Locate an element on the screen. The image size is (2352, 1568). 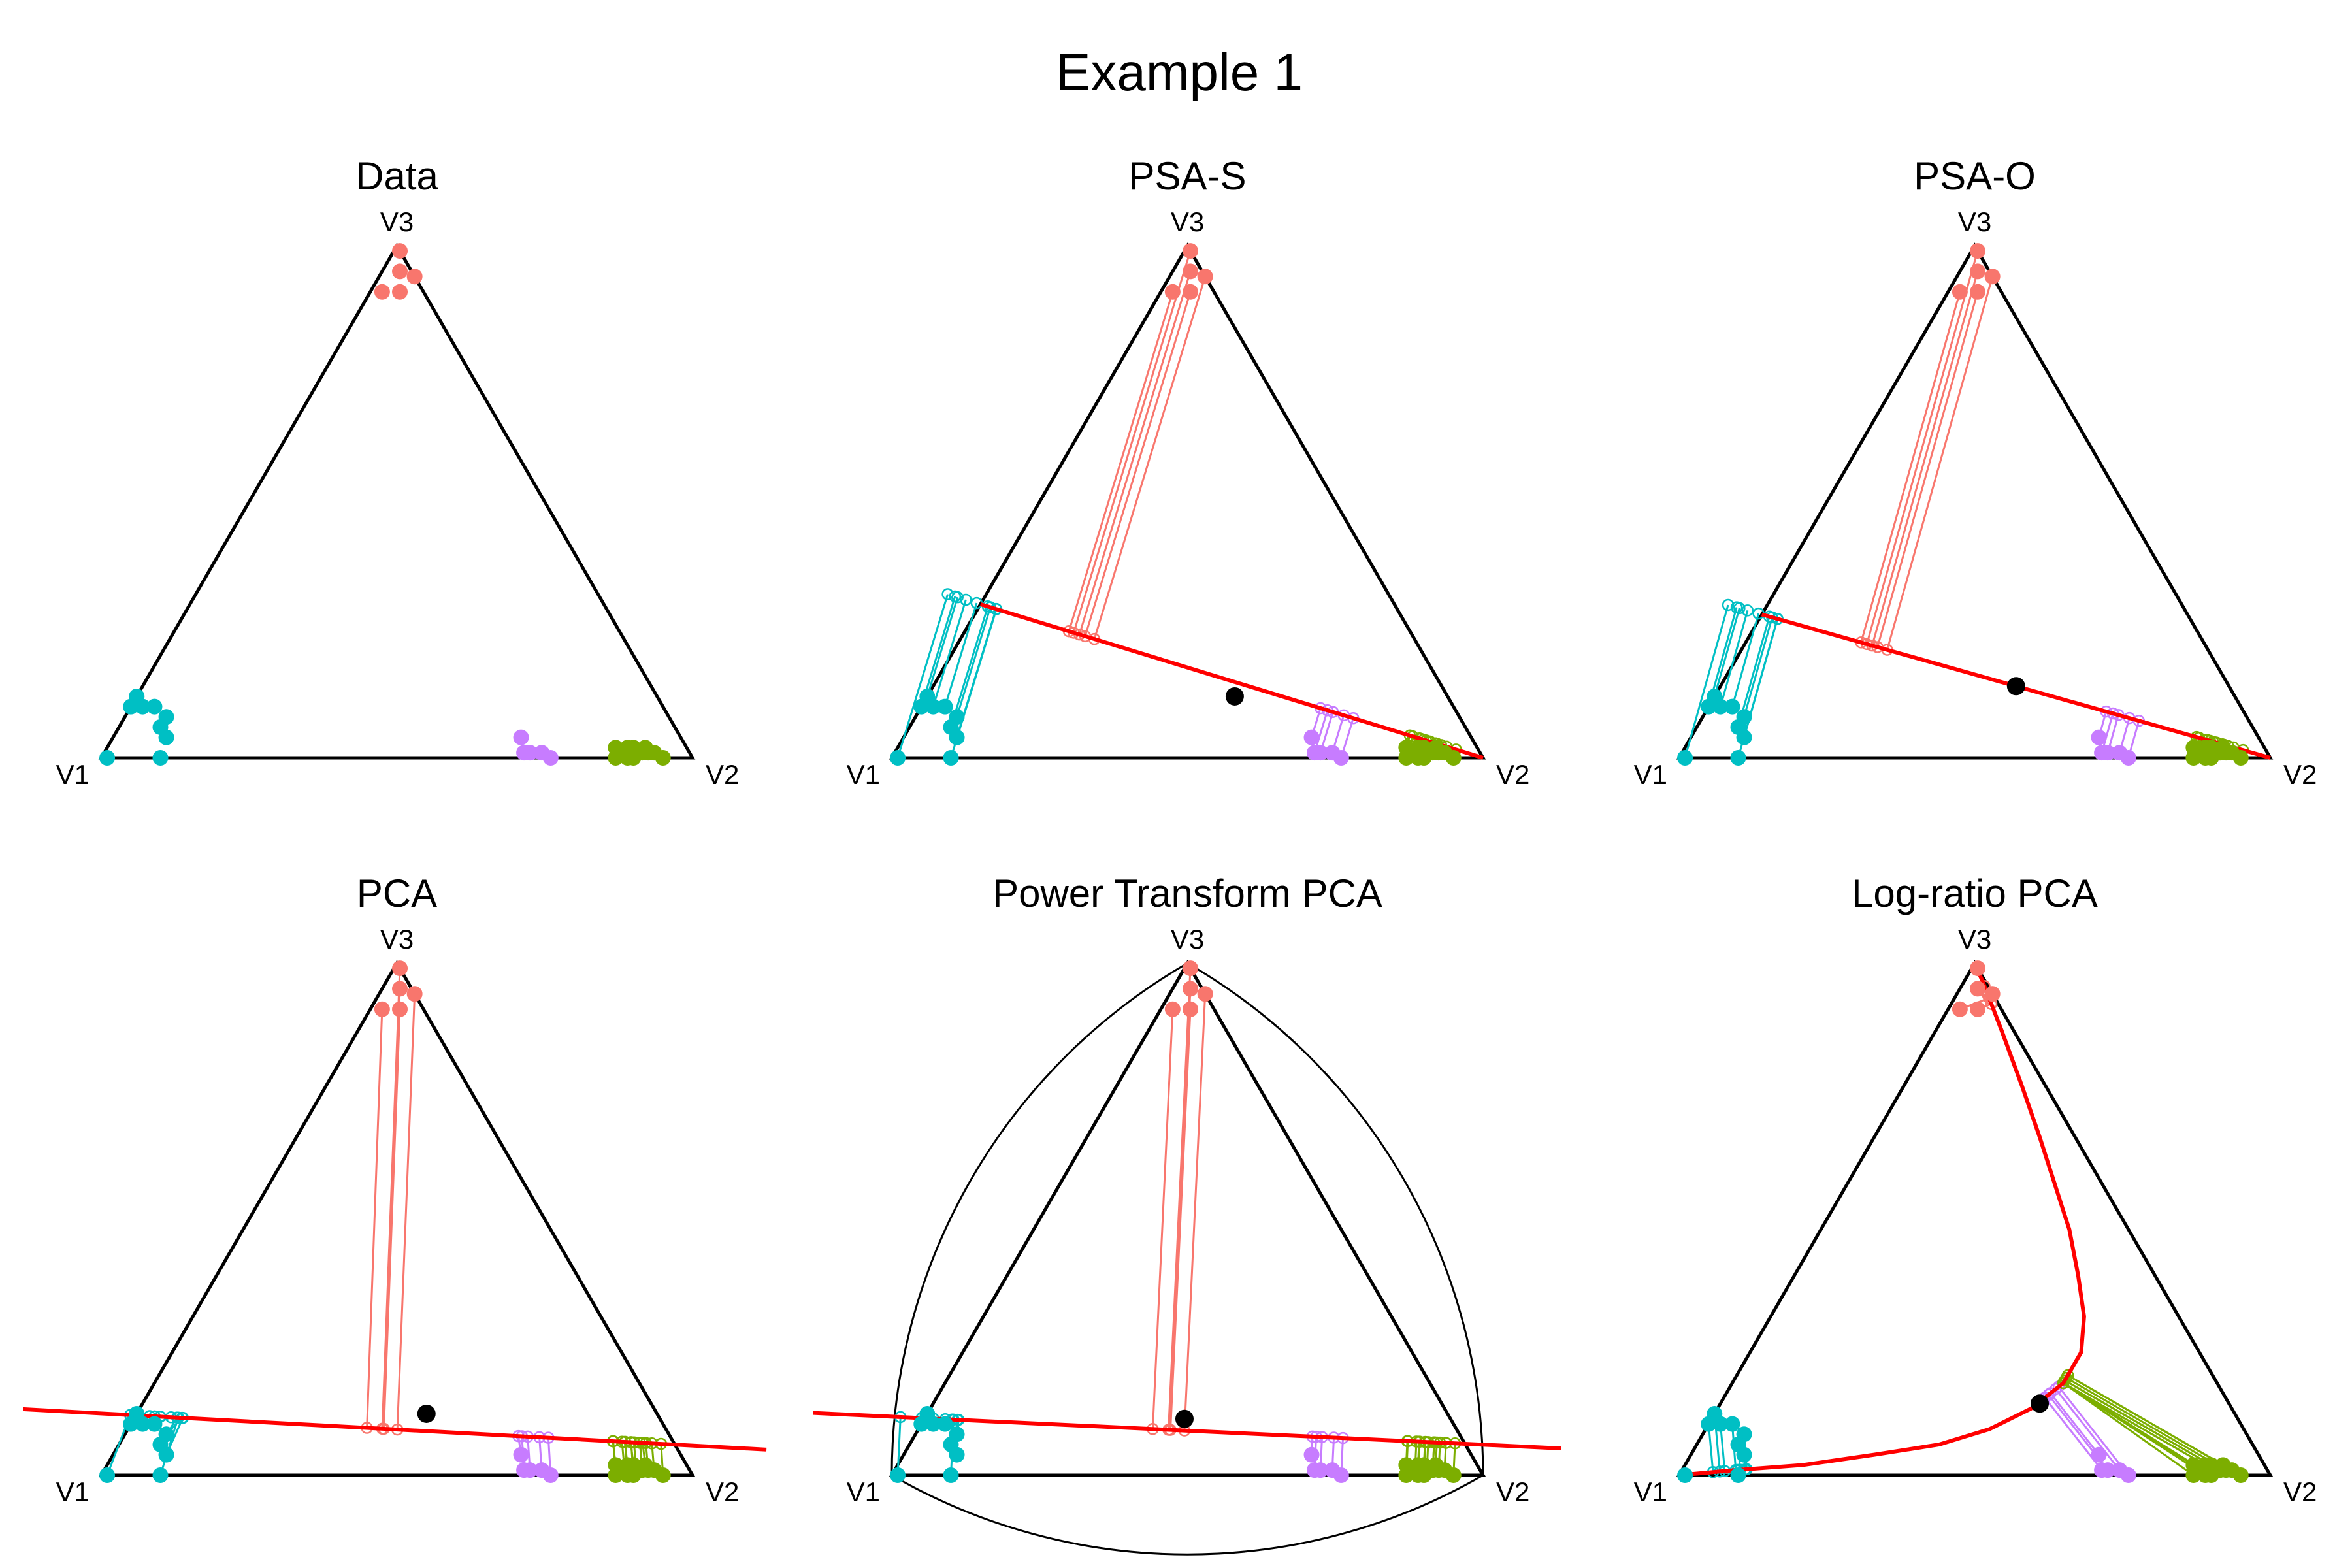
panel-pca: PCA V1 V2 V3 is located at coordinates (395, 1189).